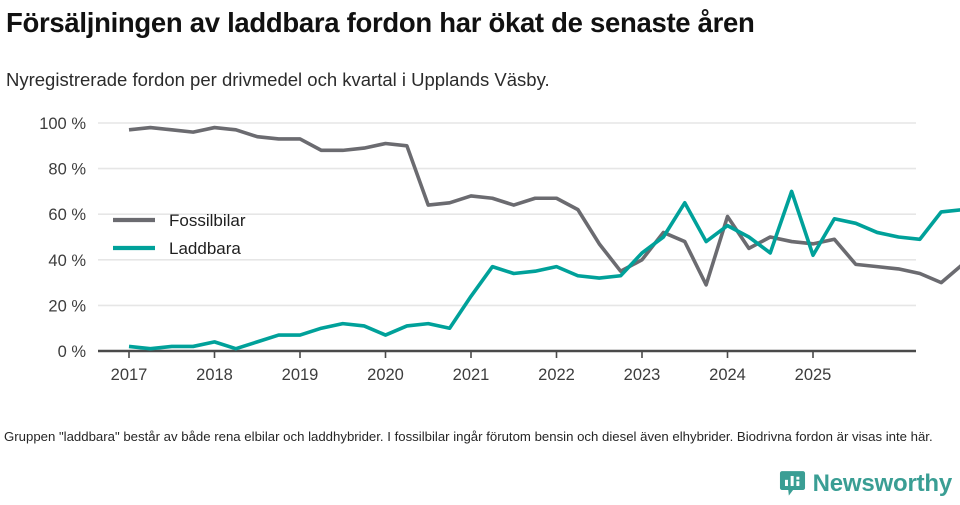  Describe the element at coordinates (385, 375) in the screenshot. I see `x-axis-tick-label: 2020` at that location.